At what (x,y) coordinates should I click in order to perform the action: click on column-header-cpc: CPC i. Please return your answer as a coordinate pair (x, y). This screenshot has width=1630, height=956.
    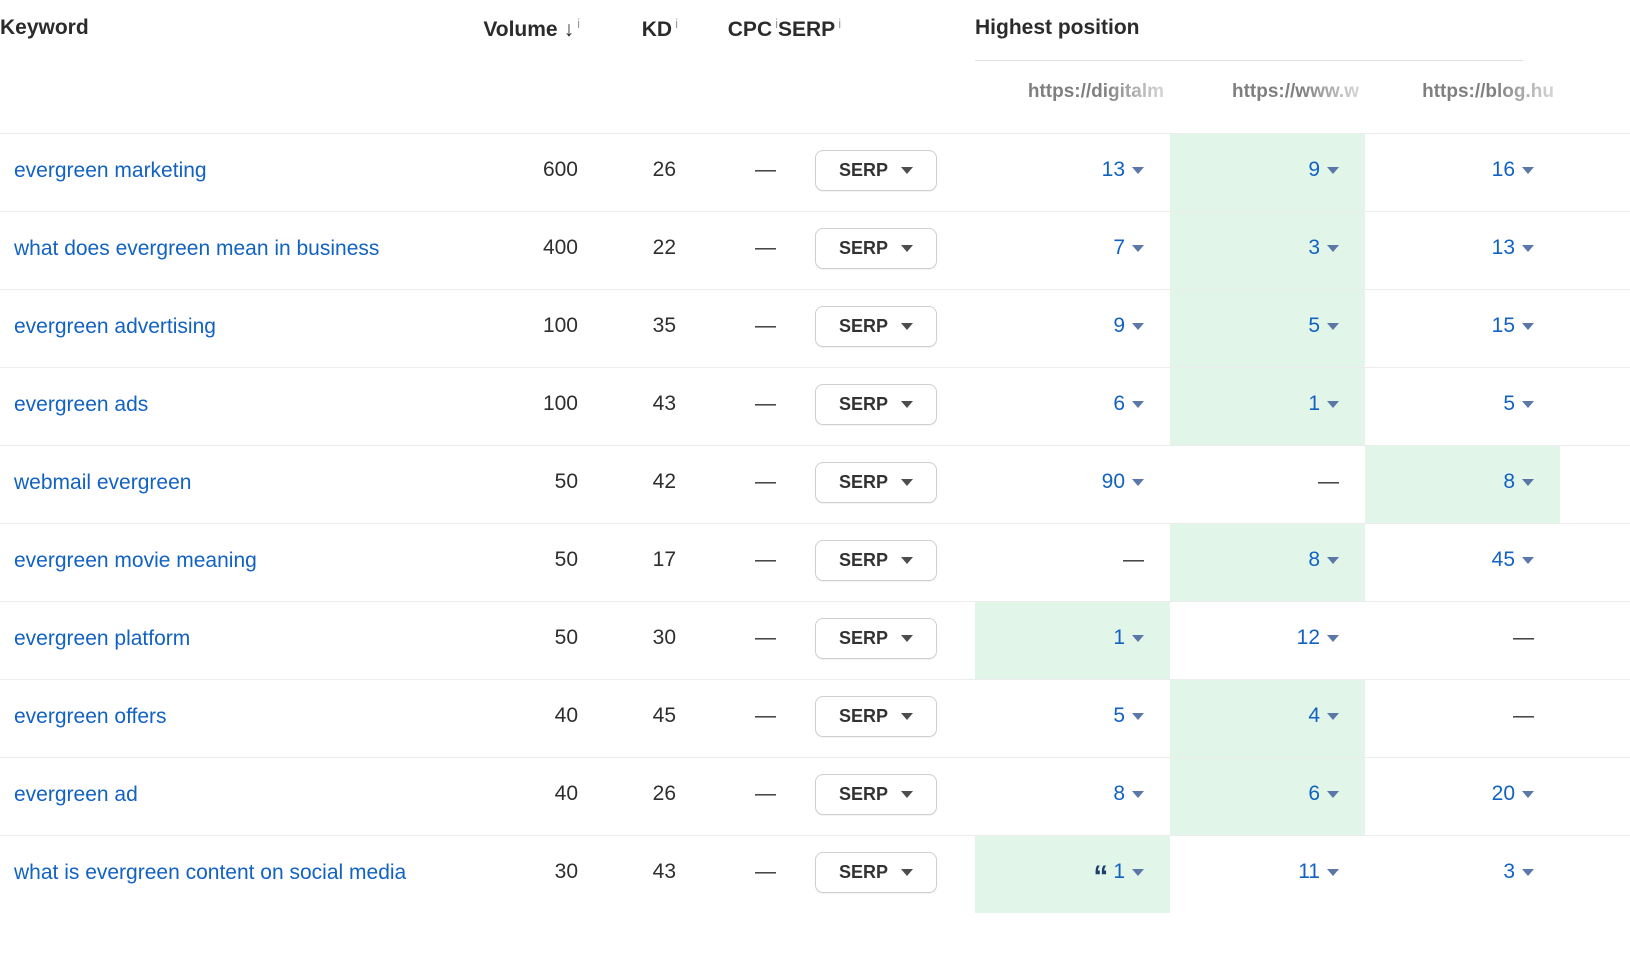
    Looking at the image, I should click on (728, 30).